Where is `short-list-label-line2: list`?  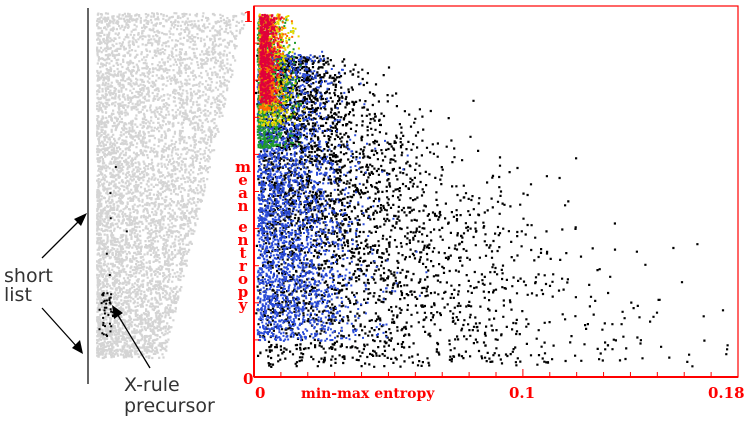 short-list-label-line2: list is located at coordinates (18, 295).